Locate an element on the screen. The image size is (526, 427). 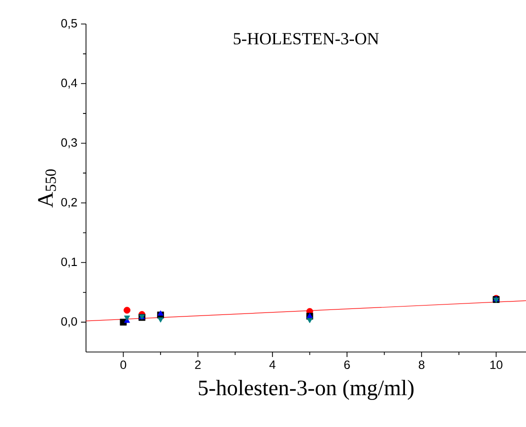
y-tick-label: 0,1 is located at coordinates (69, 263).